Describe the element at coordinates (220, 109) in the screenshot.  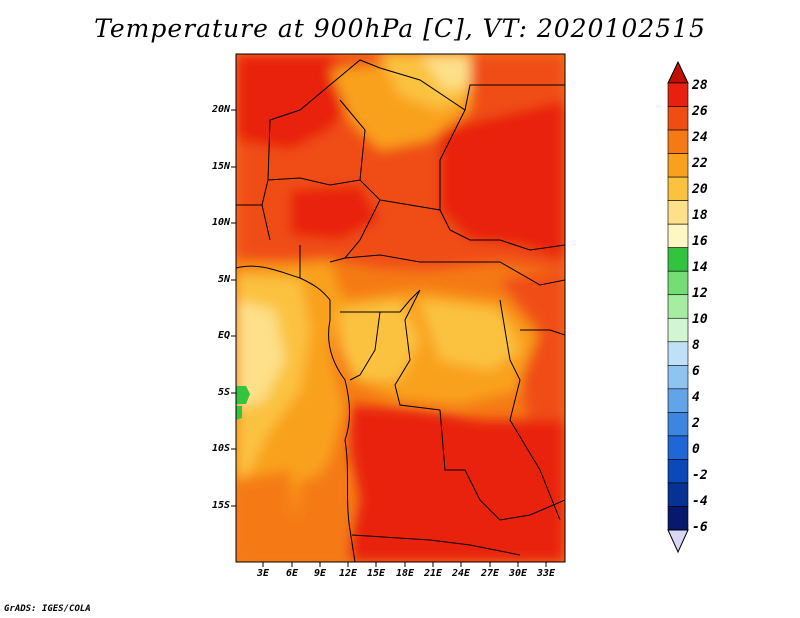
I see `y-axis-label: 20N` at that location.